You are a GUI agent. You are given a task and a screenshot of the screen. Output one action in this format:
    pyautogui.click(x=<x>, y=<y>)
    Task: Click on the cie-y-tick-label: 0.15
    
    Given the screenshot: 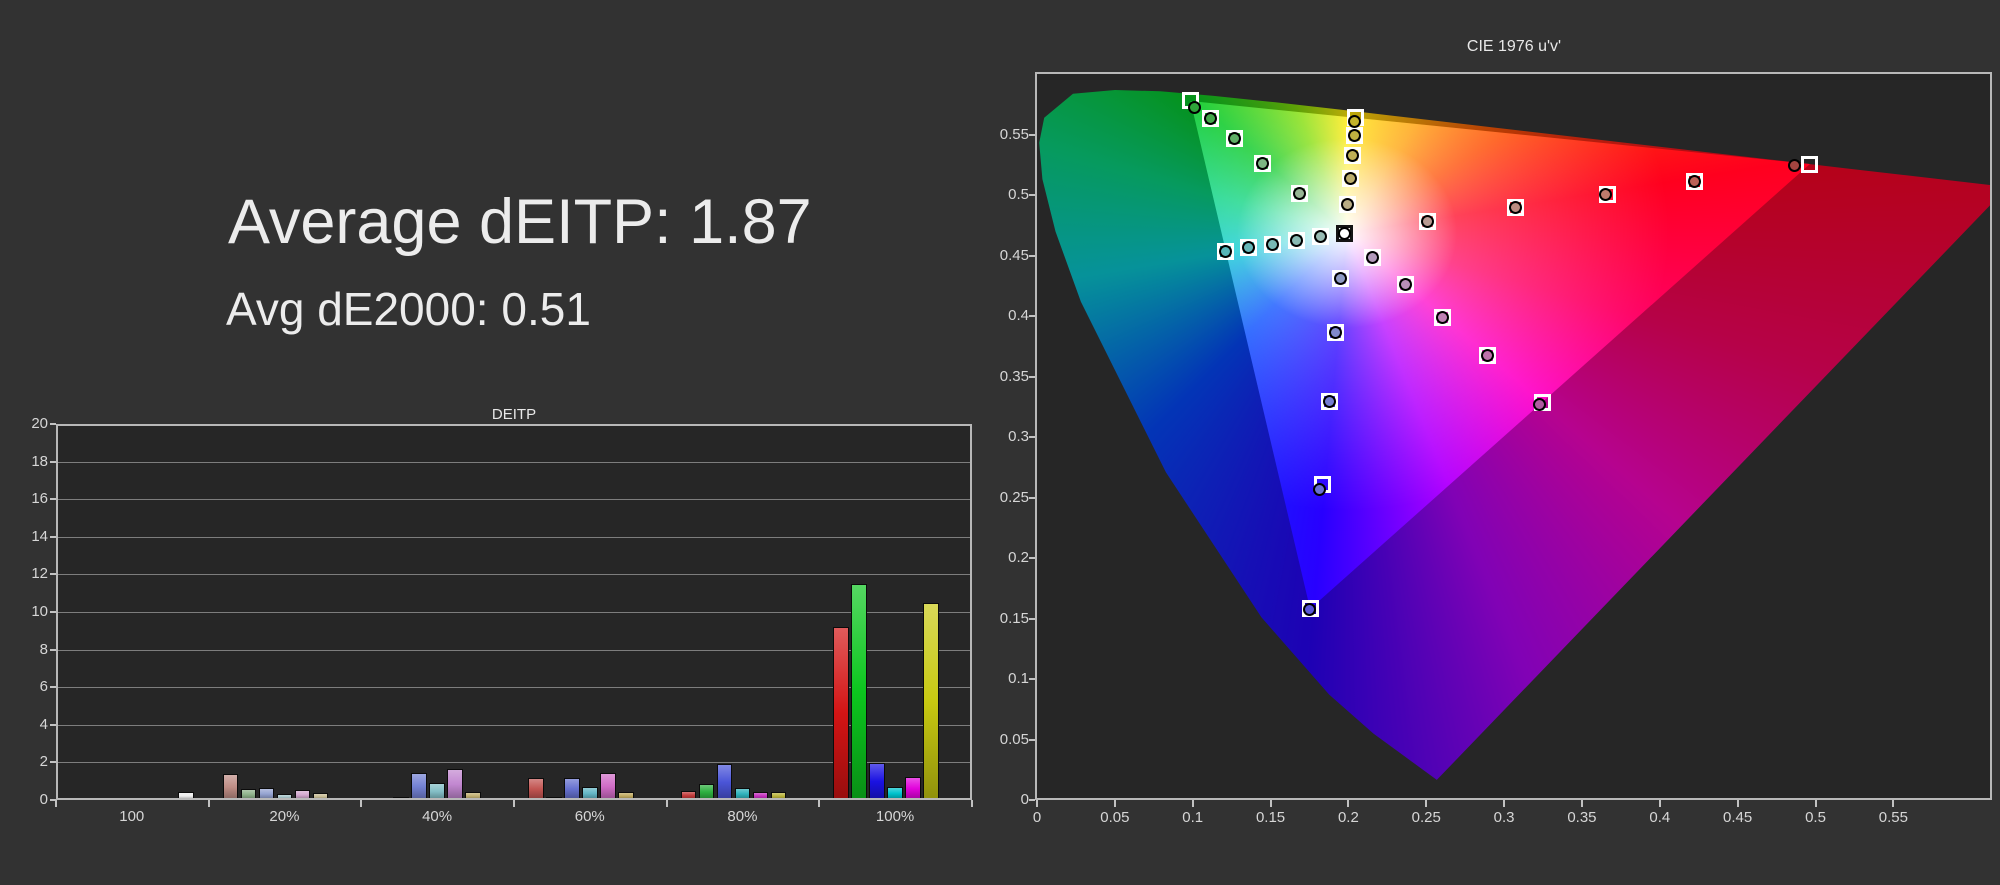 What is the action you would take?
    pyautogui.click(x=1014, y=618)
    